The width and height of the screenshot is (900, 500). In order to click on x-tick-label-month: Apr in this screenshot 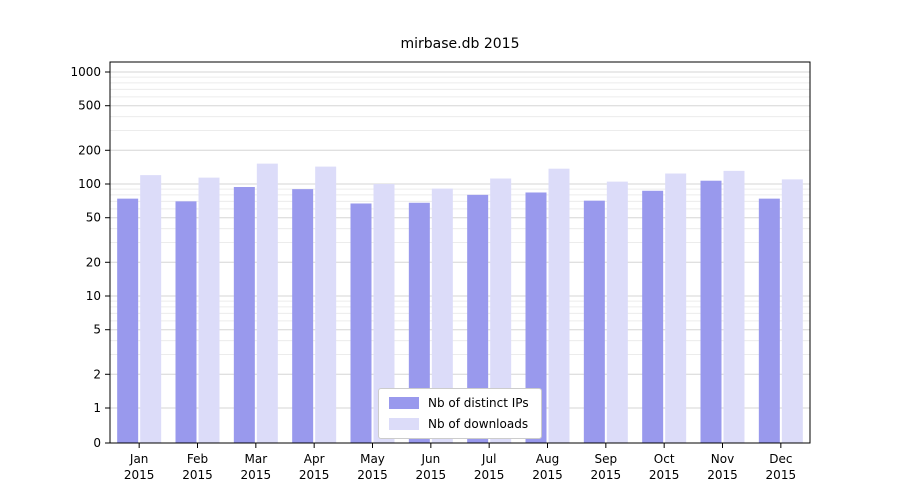, I will do `click(314, 459)`.